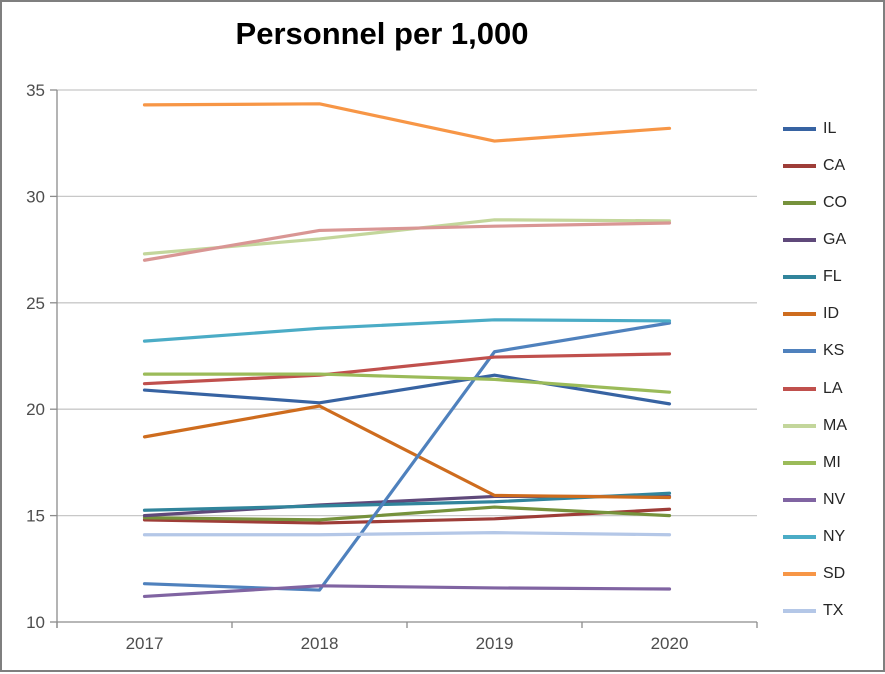 The image size is (885, 674). What do you see at coordinates (407, 330) in the screenshot?
I see `series-line-NY` at bounding box center [407, 330].